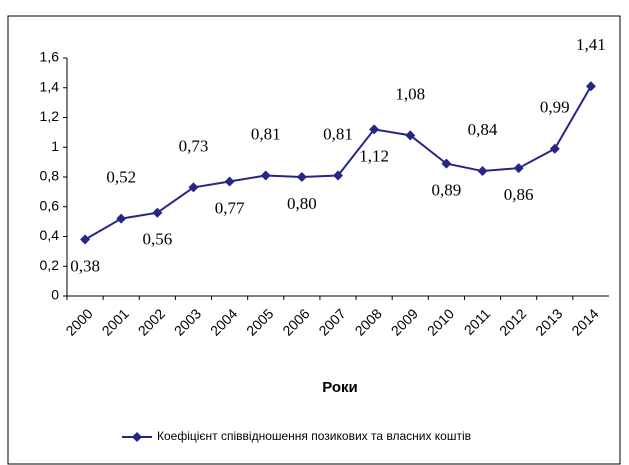  Describe the element at coordinates (50, 116) in the screenshot. I see `y-tick-label: 1,2` at that location.